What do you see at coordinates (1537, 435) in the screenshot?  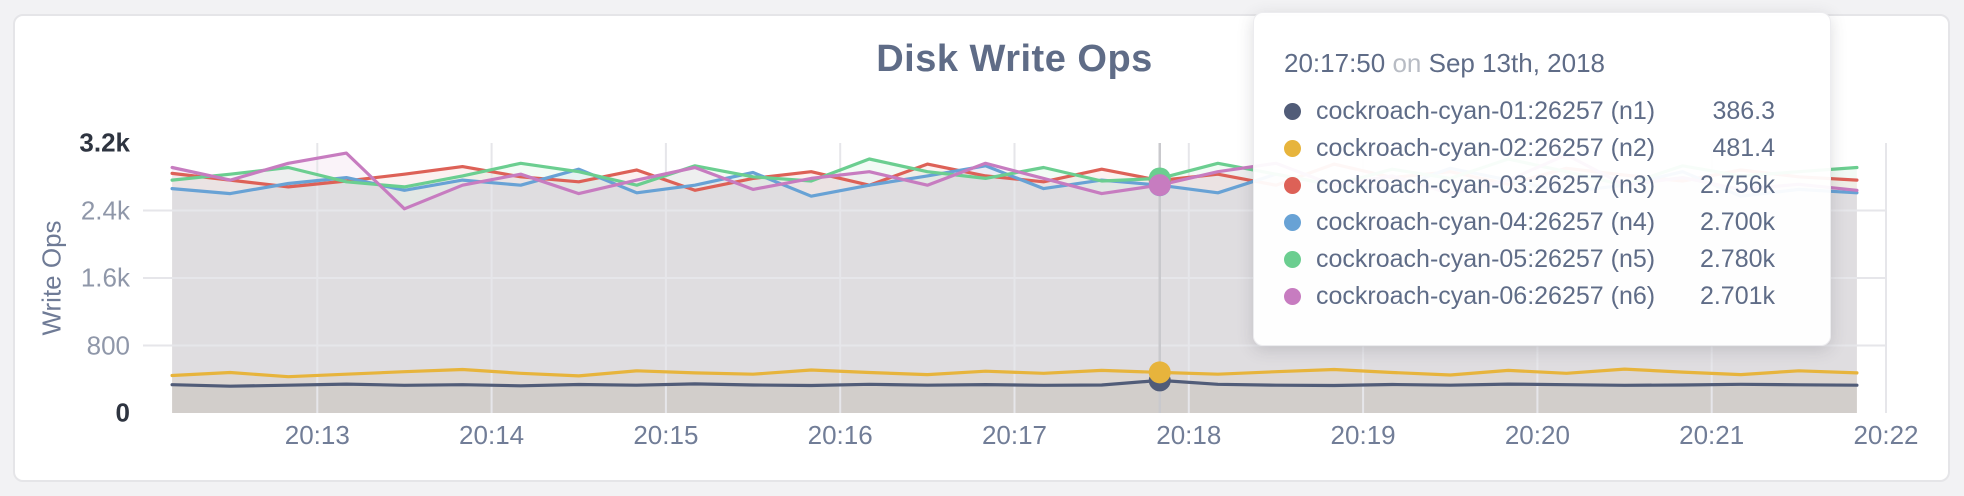 I see `x-tick-label: 20:20` at bounding box center [1537, 435].